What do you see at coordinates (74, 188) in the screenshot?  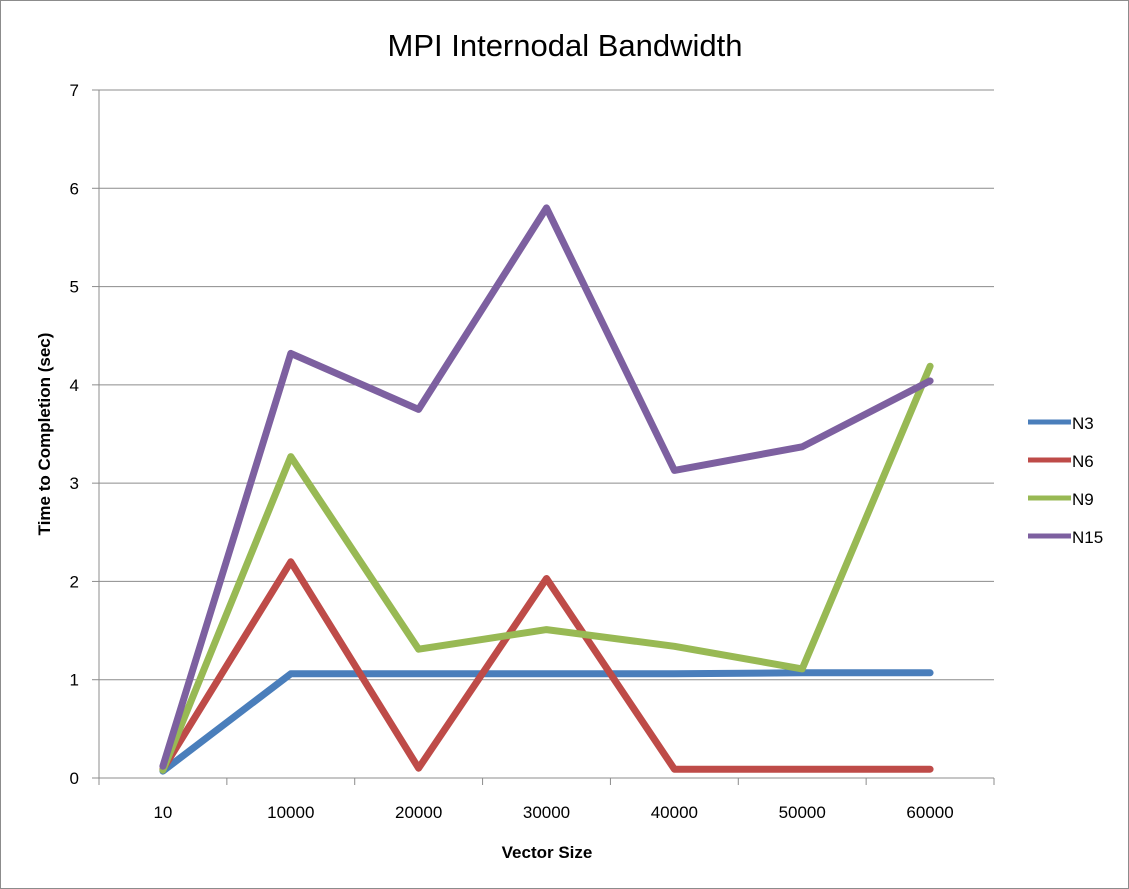 I see `y-tick-label: 6` at bounding box center [74, 188].